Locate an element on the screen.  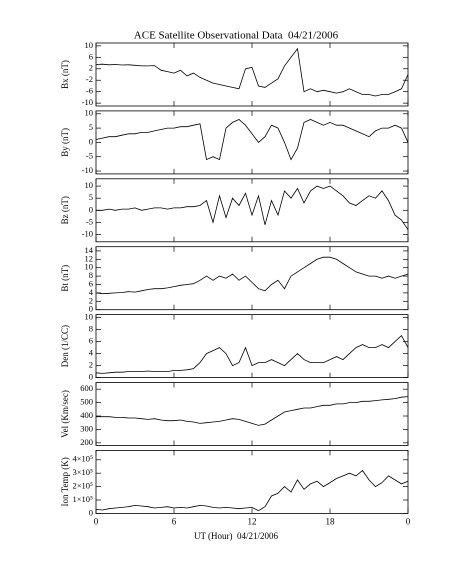
x-tick-label: 6 is located at coordinates (174, 521).